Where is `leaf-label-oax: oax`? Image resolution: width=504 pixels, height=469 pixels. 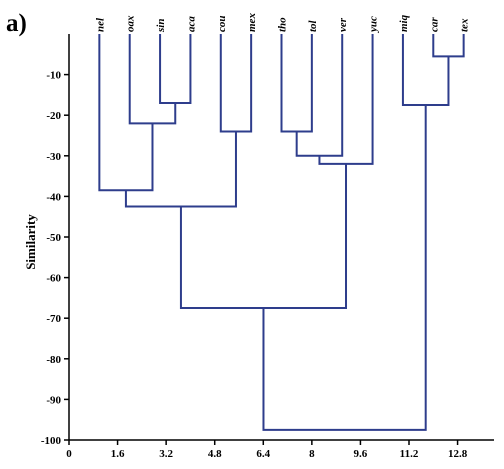 leaf-label-oax: oax is located at coordinates (131, 23).